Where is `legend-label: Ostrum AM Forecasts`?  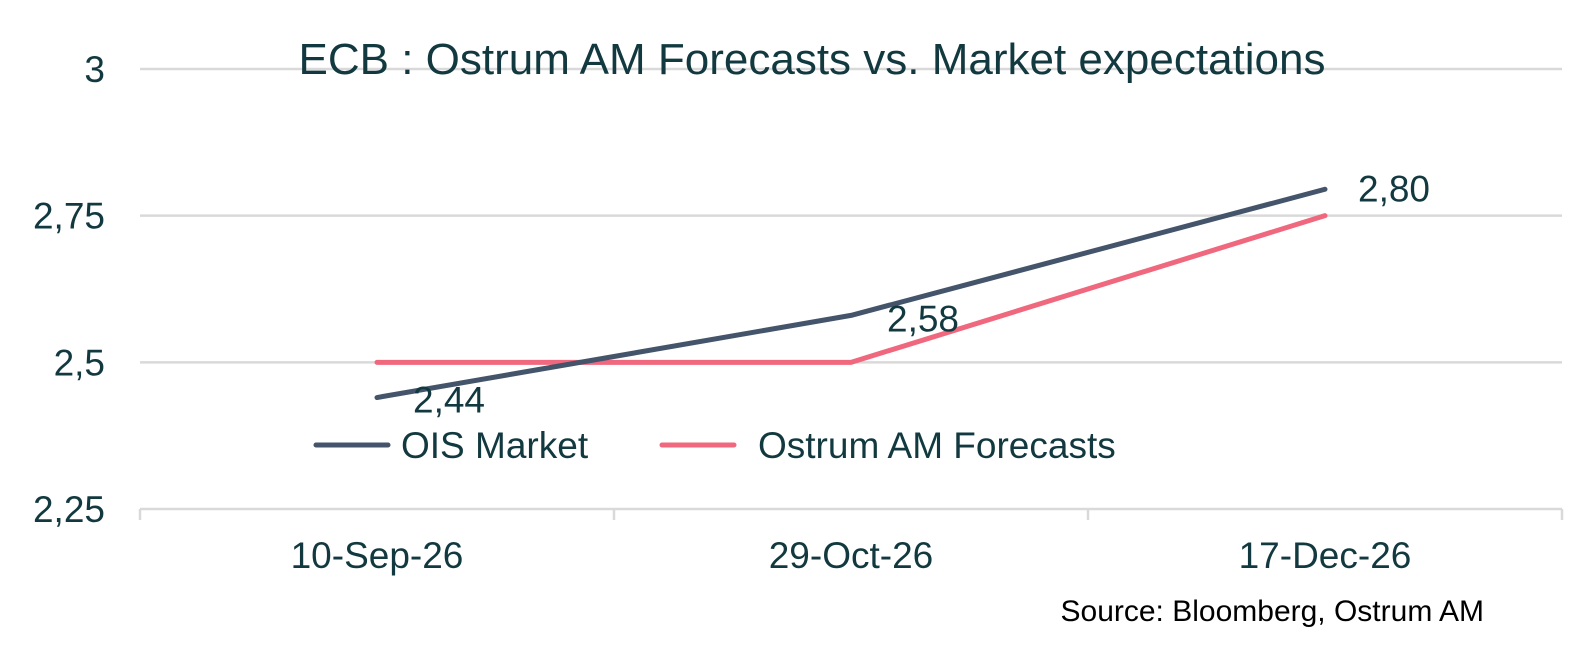
legend-label: Ostrum AM Forecasts is located at coordinates (937, 445).